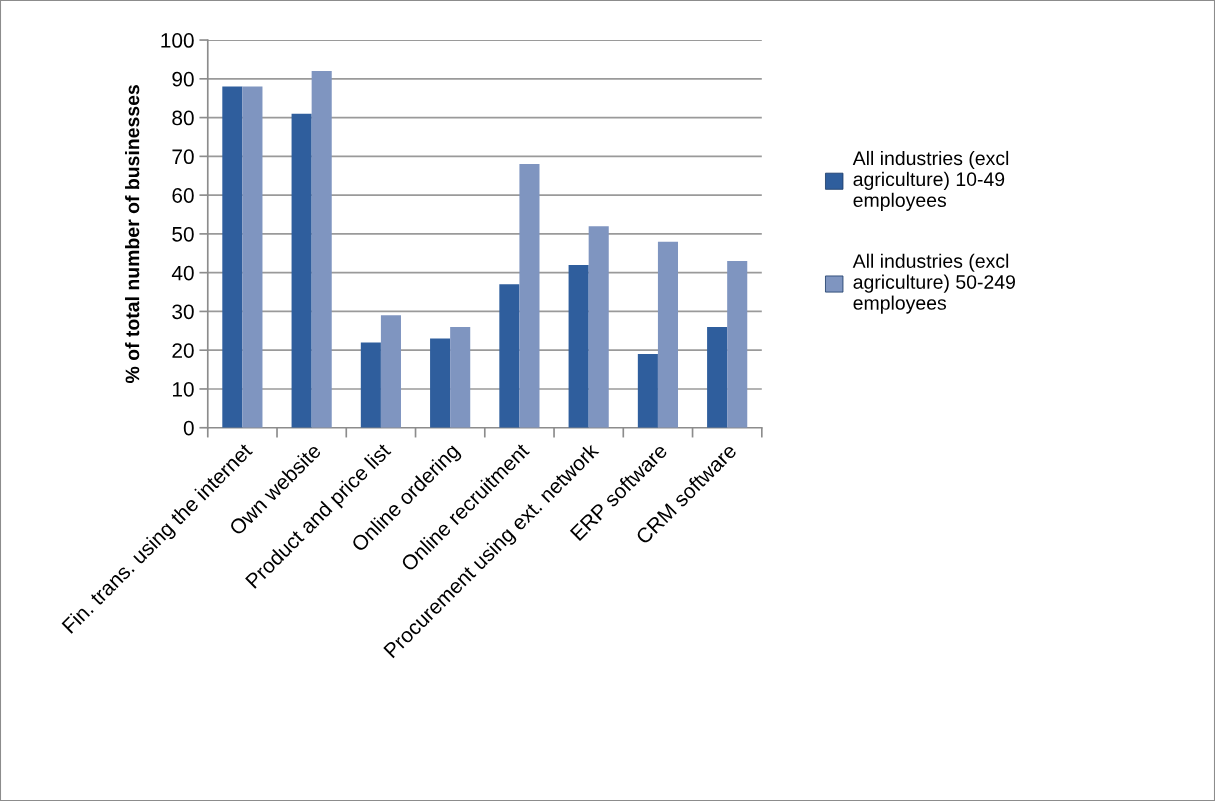  Describe the element at coordinates (183, 79) in the screenshot. I see `y-tick-label: 90` at that location.